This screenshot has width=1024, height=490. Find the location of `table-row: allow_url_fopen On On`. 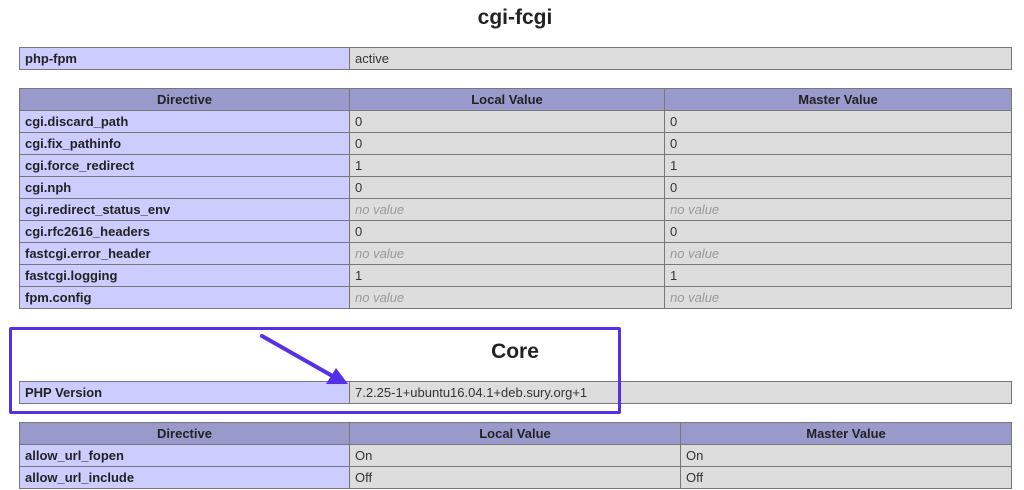

table-row: allow_url_fopen On On is located at coordinates (515, 455).